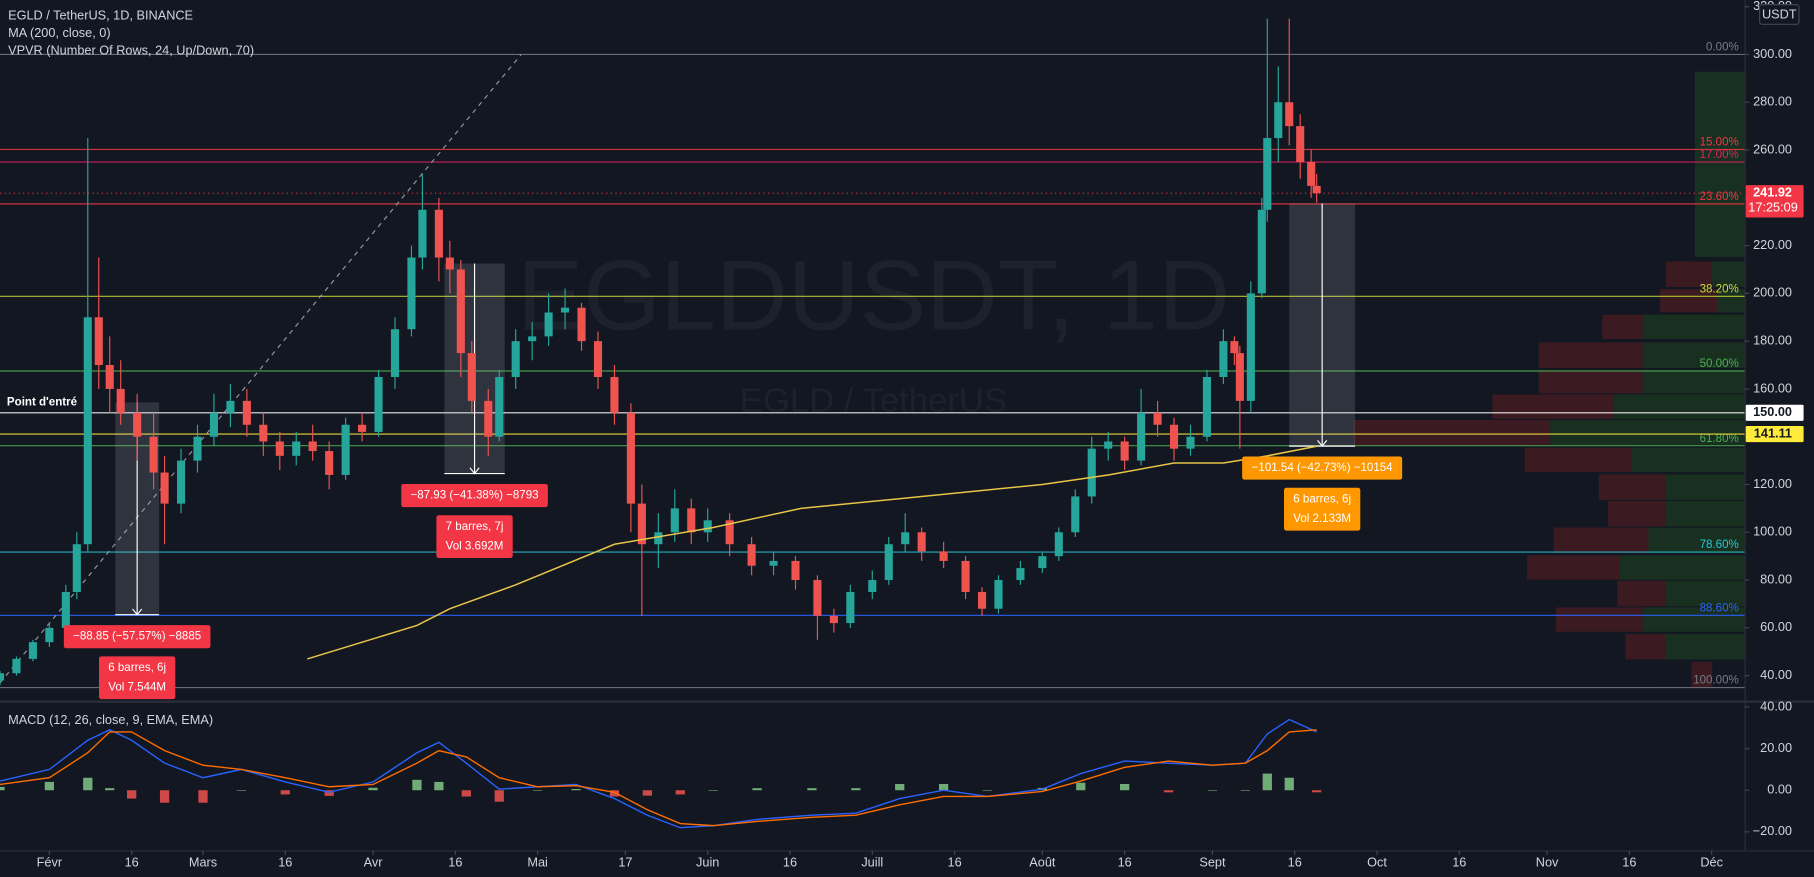 This screenshot has width=1814, height=877. What do you see at coordinates (137, 688) in the screenshot?
I see `measure-text: Vol 7.544M` at bounding box center [137, 688].